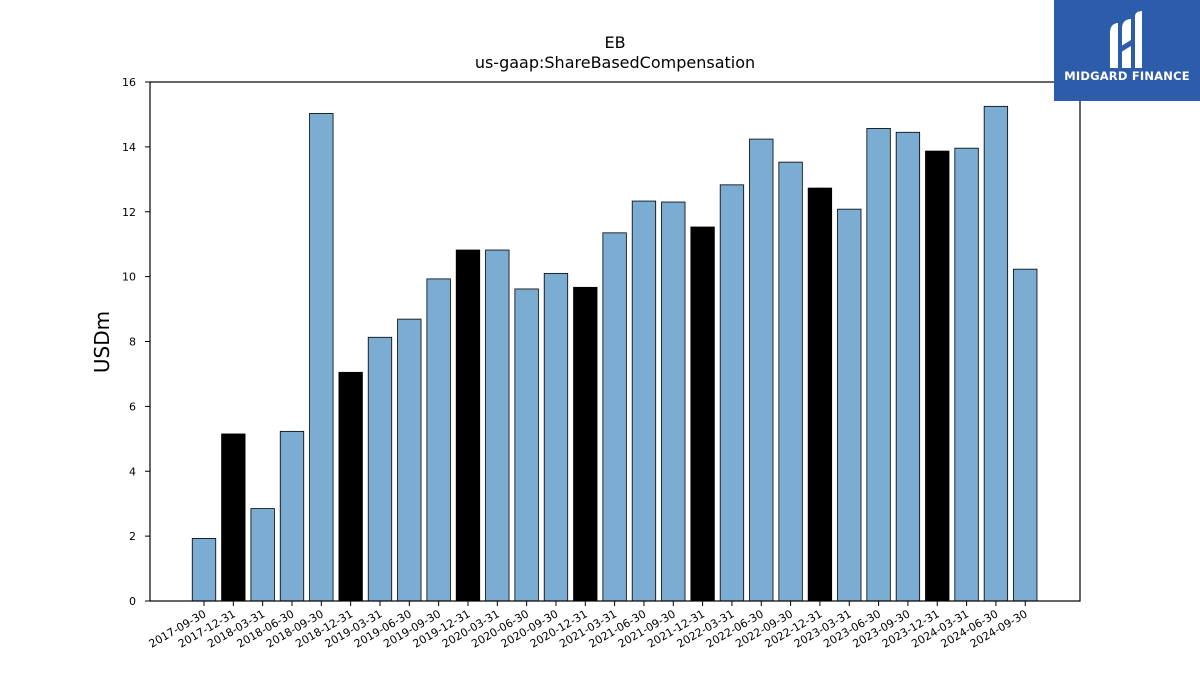 The image size is (1200, 675). What do you see at coordinates (129, 212) in the screenshot?
I see `y-tick-label: 12` at bounding box center [129, 212].